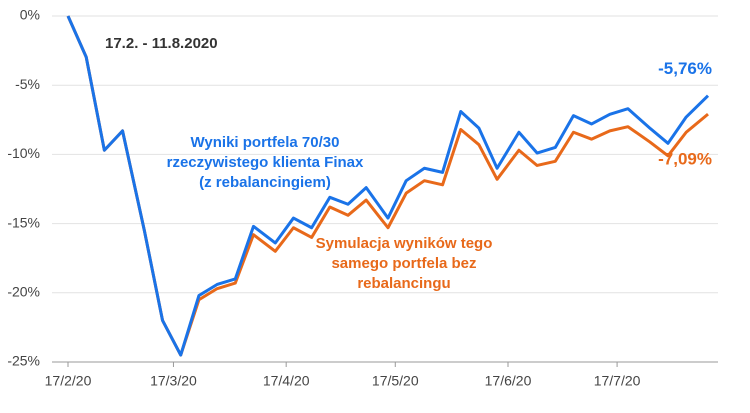 Image resolution: width=750 pixels, height=413 pixels. What do you see at coordinates (23, 153) in the screenshot?
I see `y-tick-label: -10%` at bounding box center [23, 153].